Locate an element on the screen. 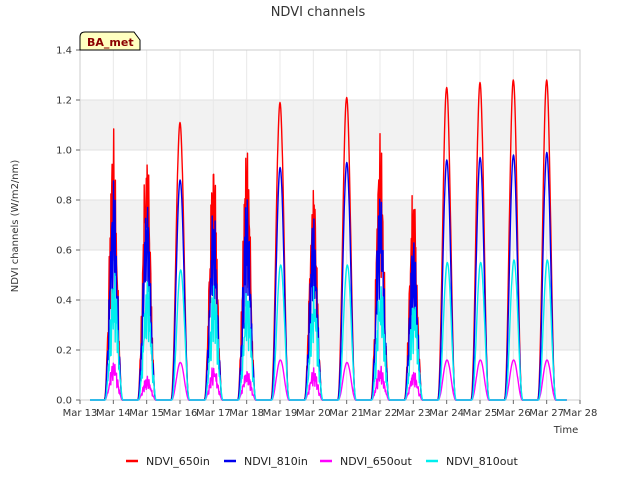 This screenshot has height=480, width=640. y-tick-label: 1.4 is located at coordinates (64, 51).